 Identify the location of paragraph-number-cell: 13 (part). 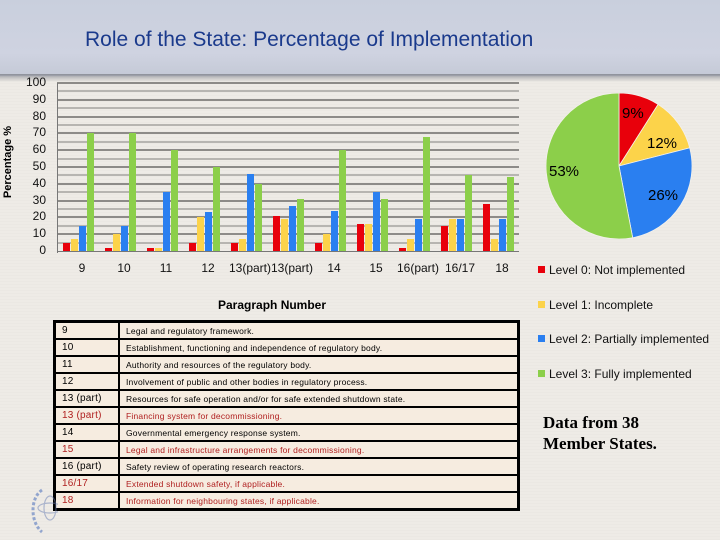
(86, 398).